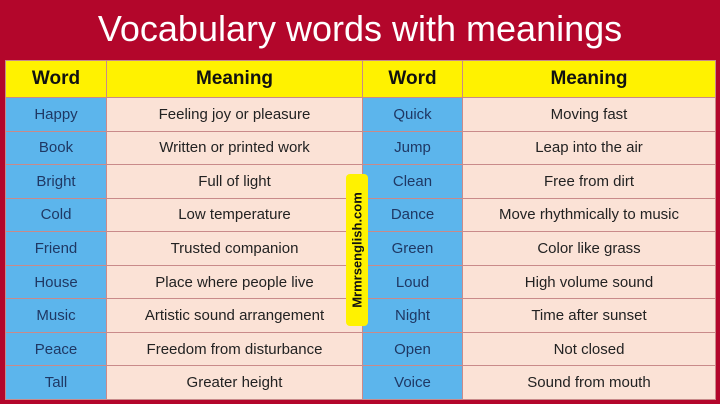  Describe the element at coordinates (234, 248) in the screenshot. I see `meaning-cell: Trusted companion` at that location.